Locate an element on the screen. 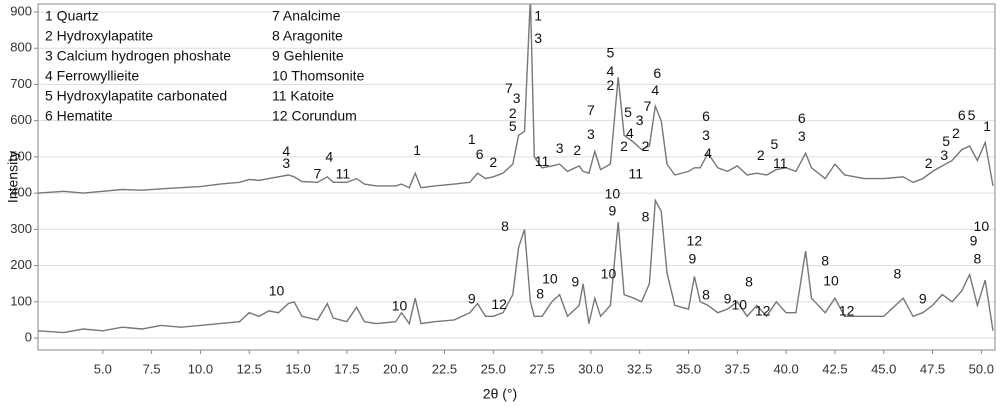  x-tick-label: 40.0 is located at coordinates (785, 368).